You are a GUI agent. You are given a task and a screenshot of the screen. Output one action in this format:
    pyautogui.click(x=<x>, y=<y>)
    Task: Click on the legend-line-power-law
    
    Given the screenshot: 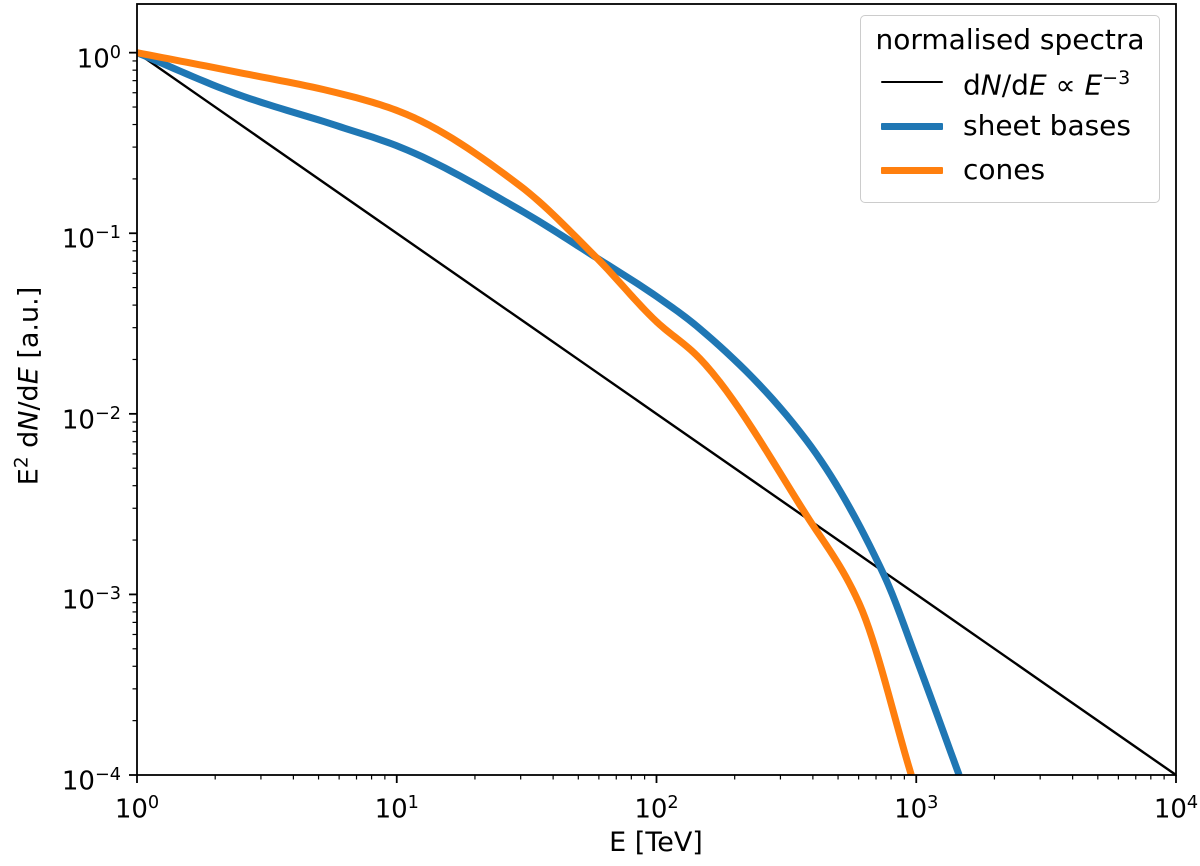 What is the action you would take?
    pyautogui.click(x=912, y=82)
    